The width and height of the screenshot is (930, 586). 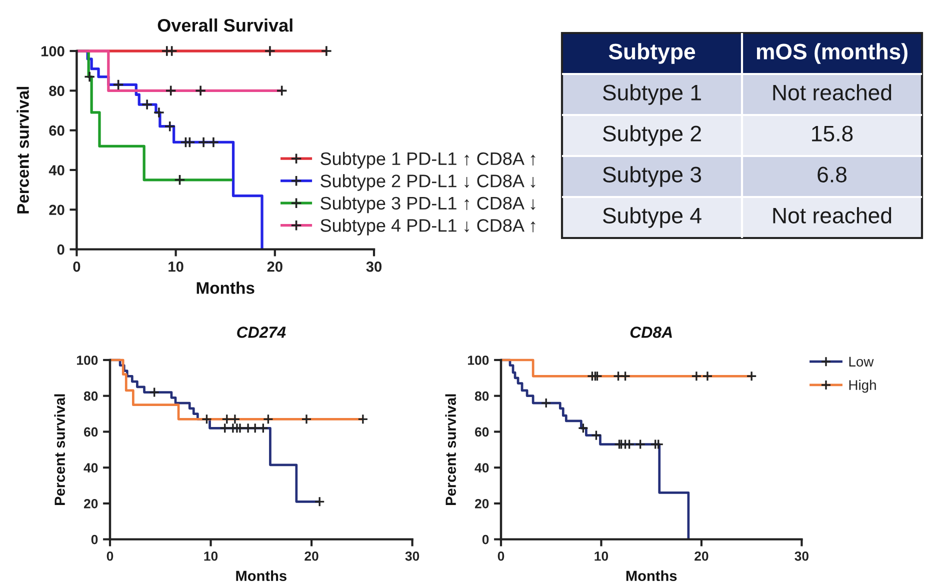 What do you see at coordinates (832, 134) in the screenshot?
I see `text: 15.8` at bounding box center [832, 134].